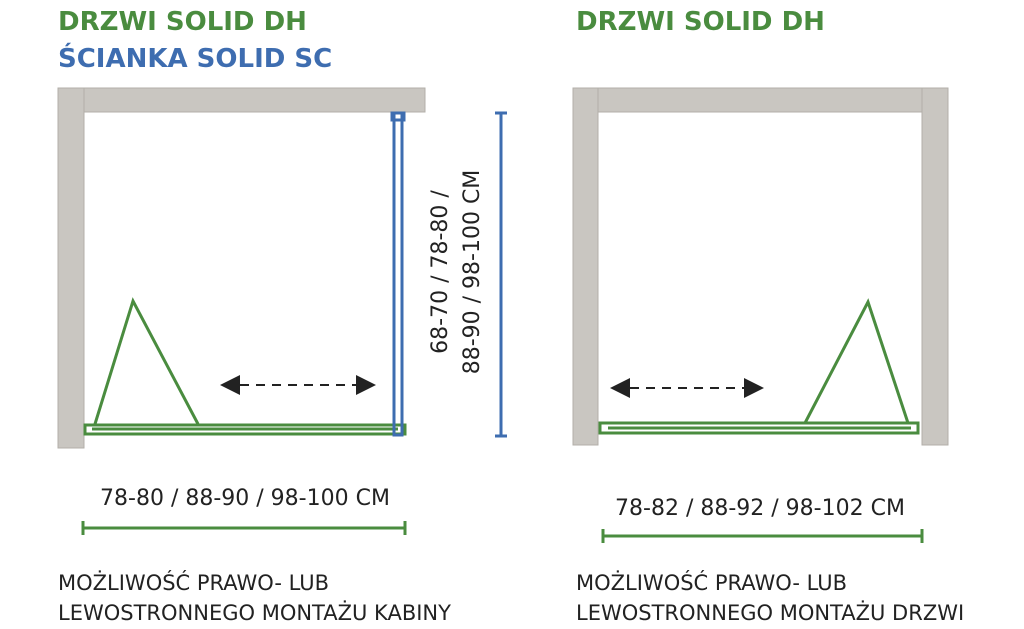  I want to click on width-label: 78-80 / 88-90 / 98-100 CM, so click(245, 498).